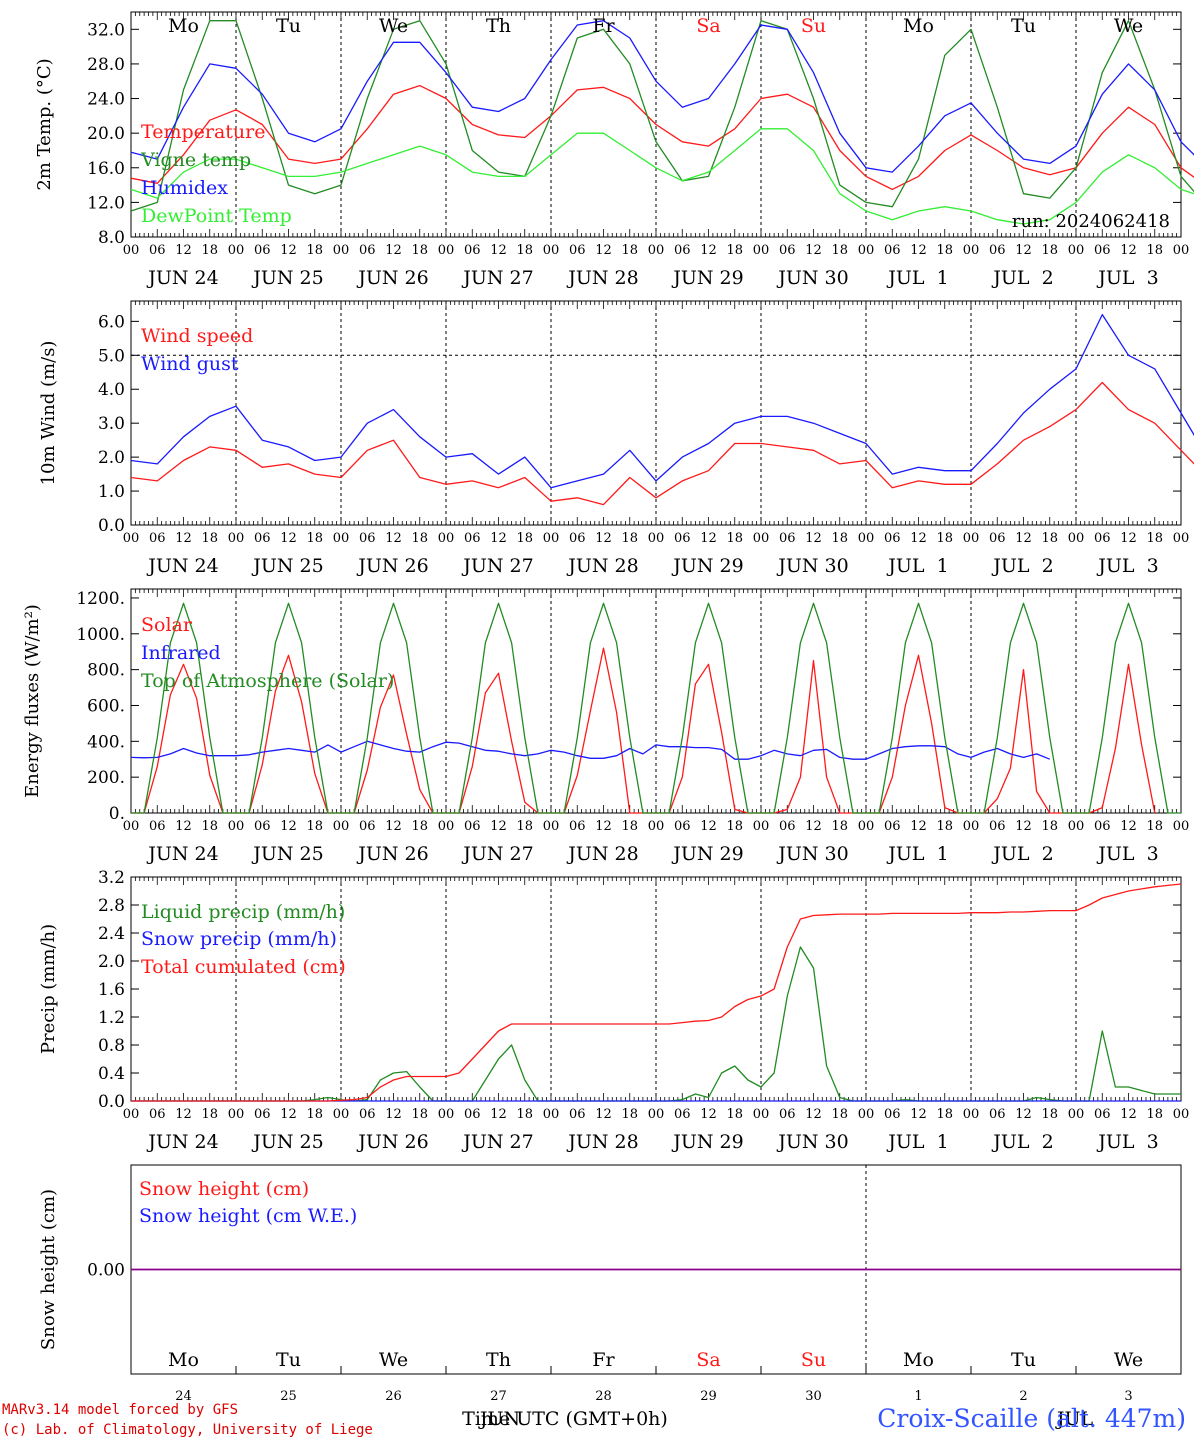 Image resolution: width=1194 pixels, height=1440 pixels. I want to click on x-axis-label: Time UTC (GMT+0h), so click(565, 1419).